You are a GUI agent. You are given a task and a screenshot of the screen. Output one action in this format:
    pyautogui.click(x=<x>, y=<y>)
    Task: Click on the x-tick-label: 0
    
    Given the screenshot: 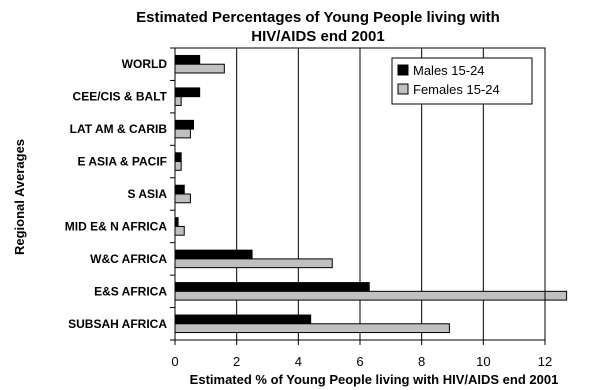 What is the action you would take?
    pyautogui.click(x=174, y=361)
    